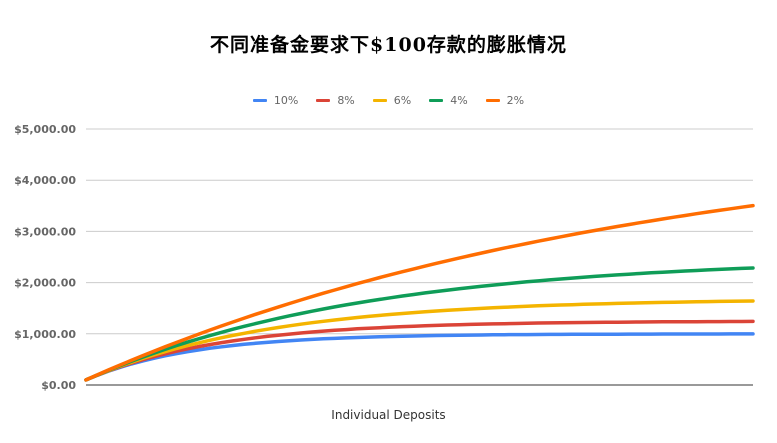 The height and width of the screenshot is (443, 777). What do you see at coordinates (45, 231) in the screenshot?
I see `y-tick-label: $3,000.00` at bounding box center [45, 231].